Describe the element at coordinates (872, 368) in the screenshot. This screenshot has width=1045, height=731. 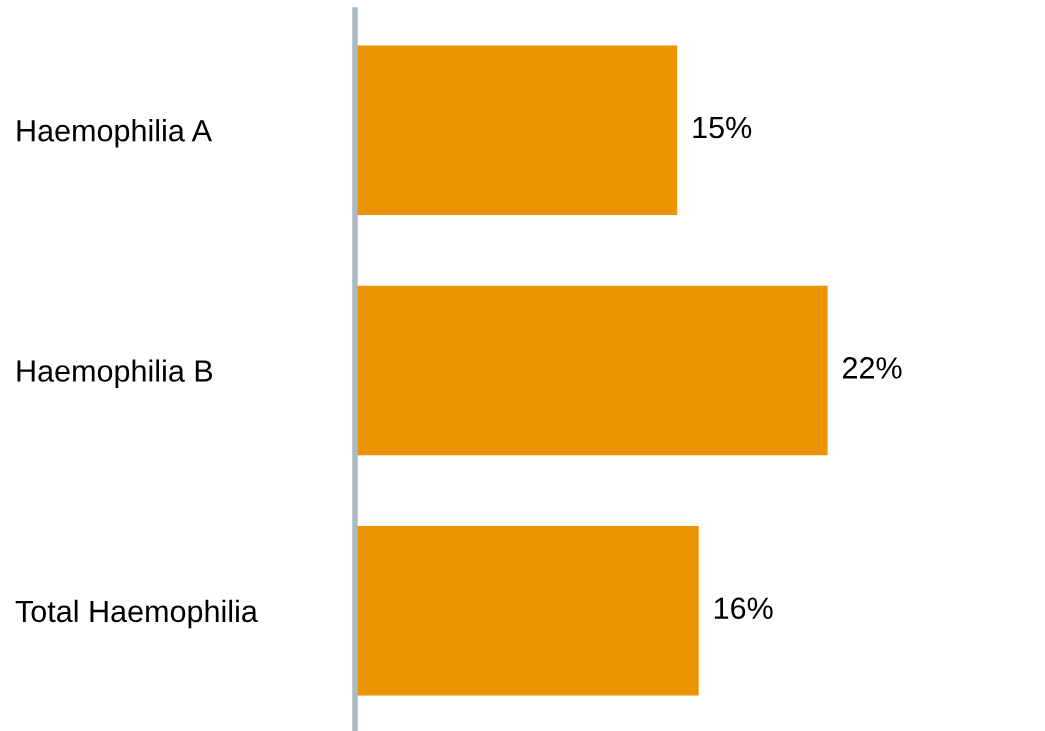
I see `data-label: 22%` at that location.